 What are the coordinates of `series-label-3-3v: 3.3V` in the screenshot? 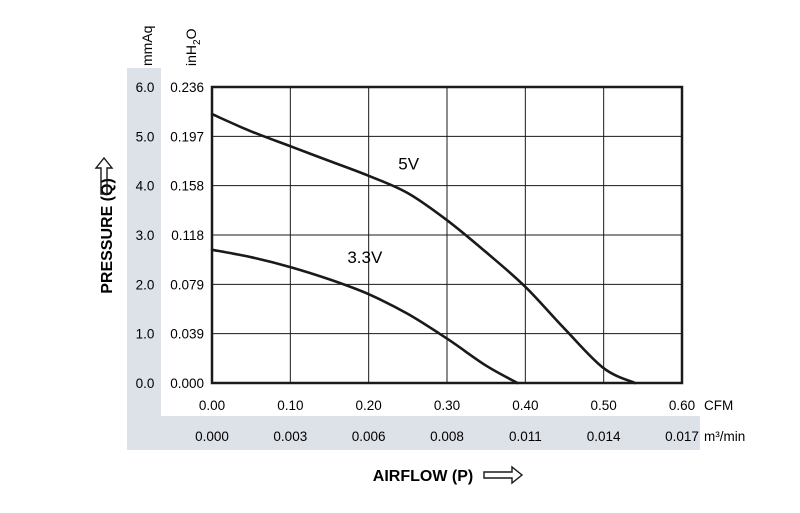 It's located at (365, 257).